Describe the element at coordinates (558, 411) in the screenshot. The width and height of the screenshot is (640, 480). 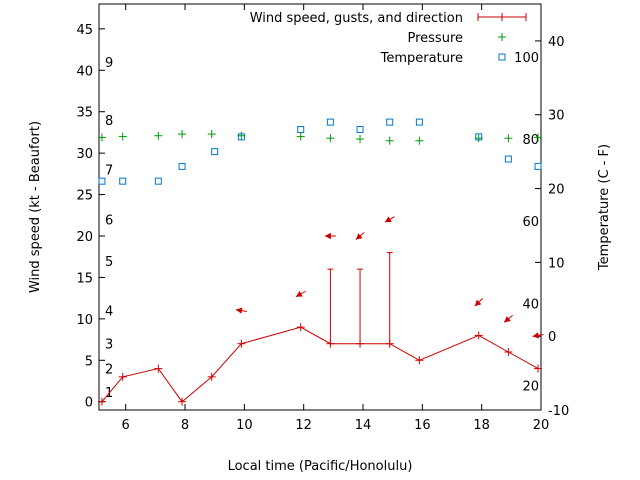
I see `y2-tick-label: -10` at that location.